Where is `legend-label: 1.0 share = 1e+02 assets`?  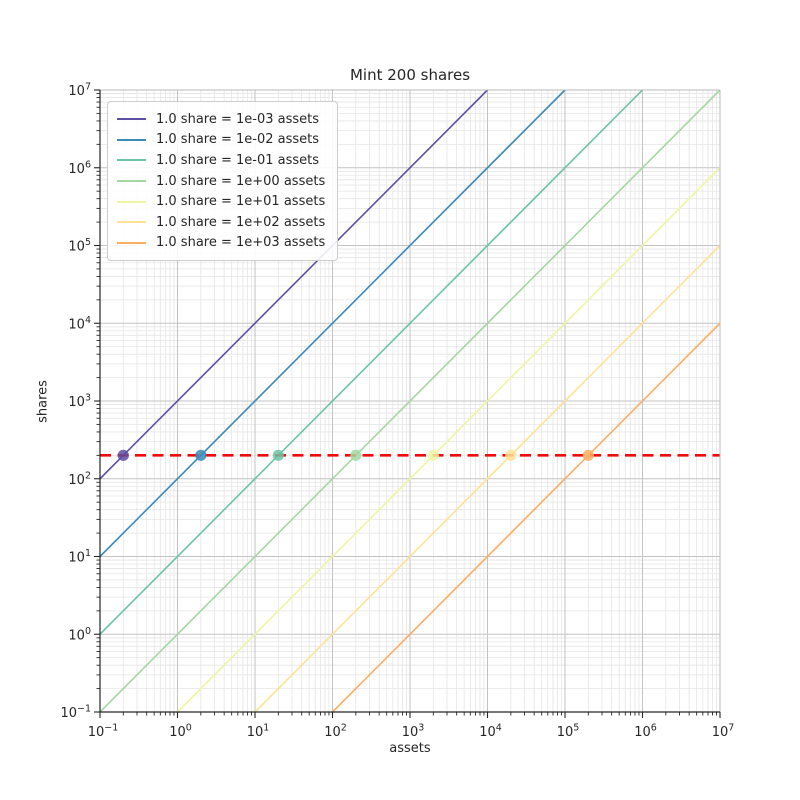 legend-label: 1.0 share = 1e+02 assets is located at coordinates (241, 222).